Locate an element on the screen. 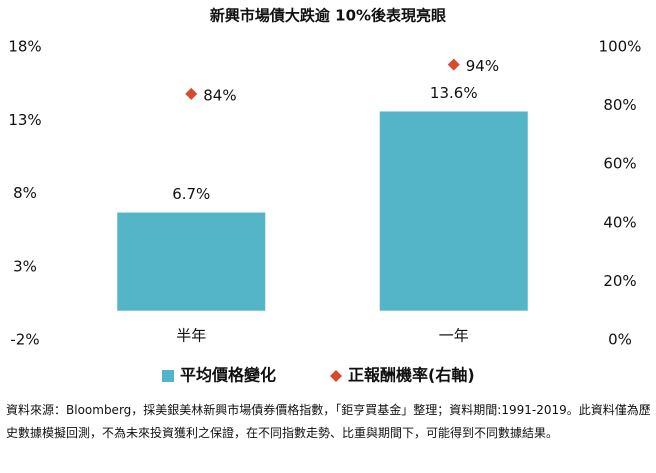 The height and width of the screenshot is (473, 656). y2-tick-label: 20% is located at coordinates (619, 281).